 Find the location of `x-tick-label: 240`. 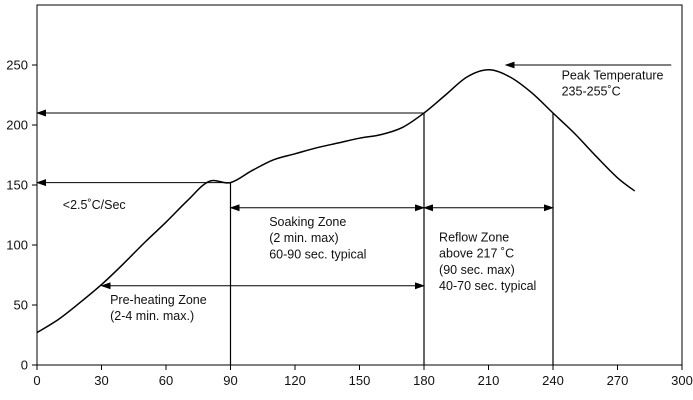

x-tick-label: 240 is located at coordinates (553, 380).